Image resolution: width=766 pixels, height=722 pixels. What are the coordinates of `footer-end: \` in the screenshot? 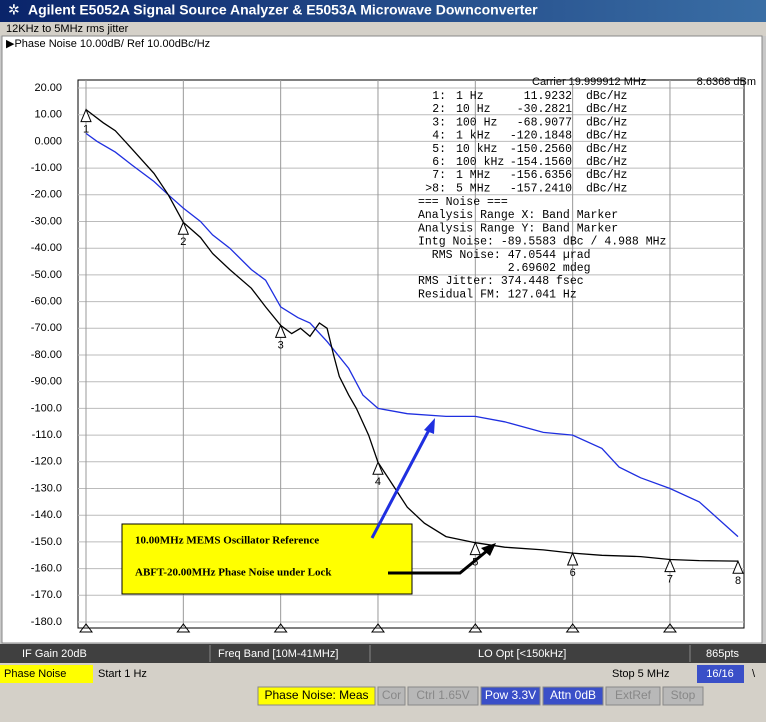 It's located at (754, 674).